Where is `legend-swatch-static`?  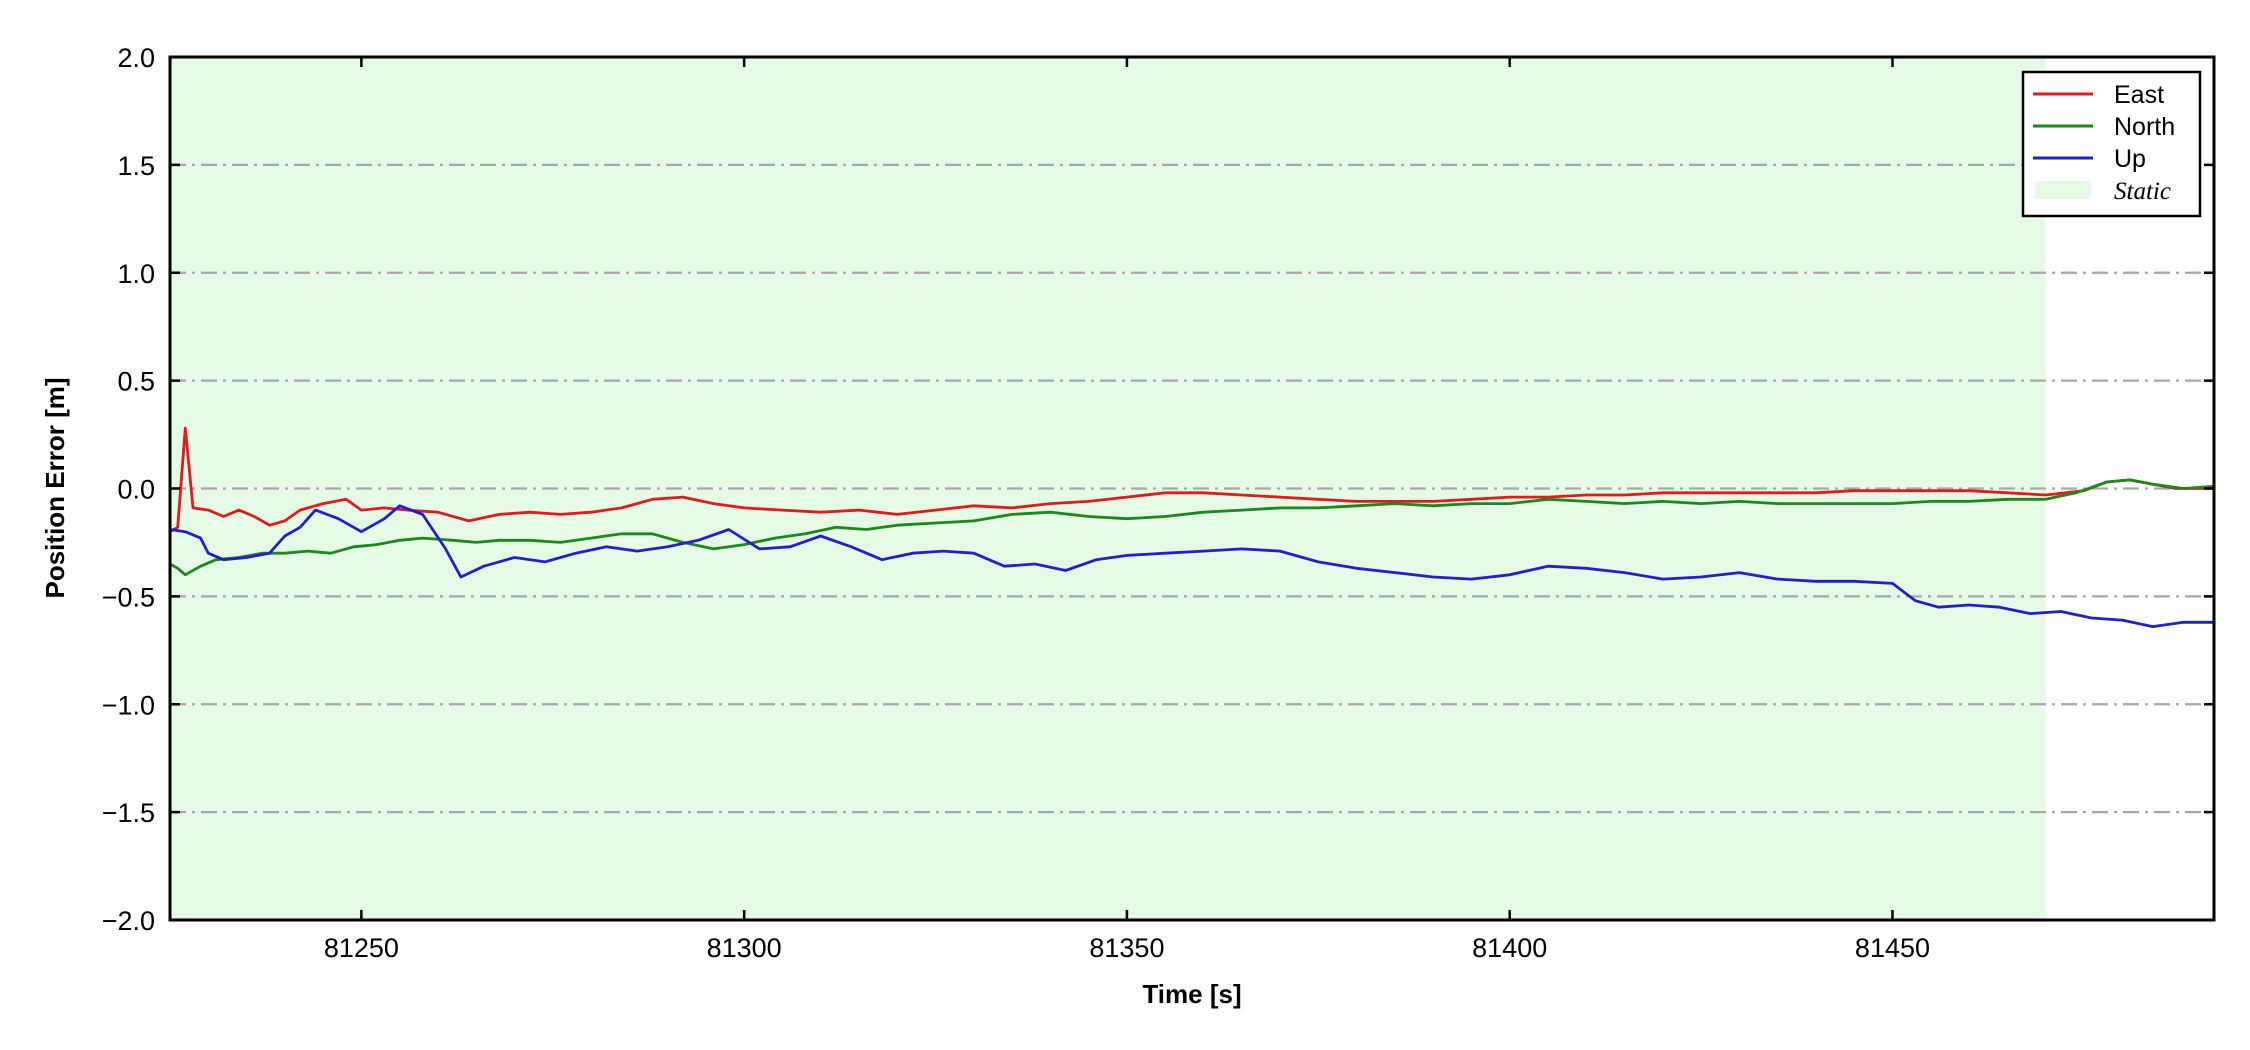
legend-swatch-static is located at coordinates (2063, 190).